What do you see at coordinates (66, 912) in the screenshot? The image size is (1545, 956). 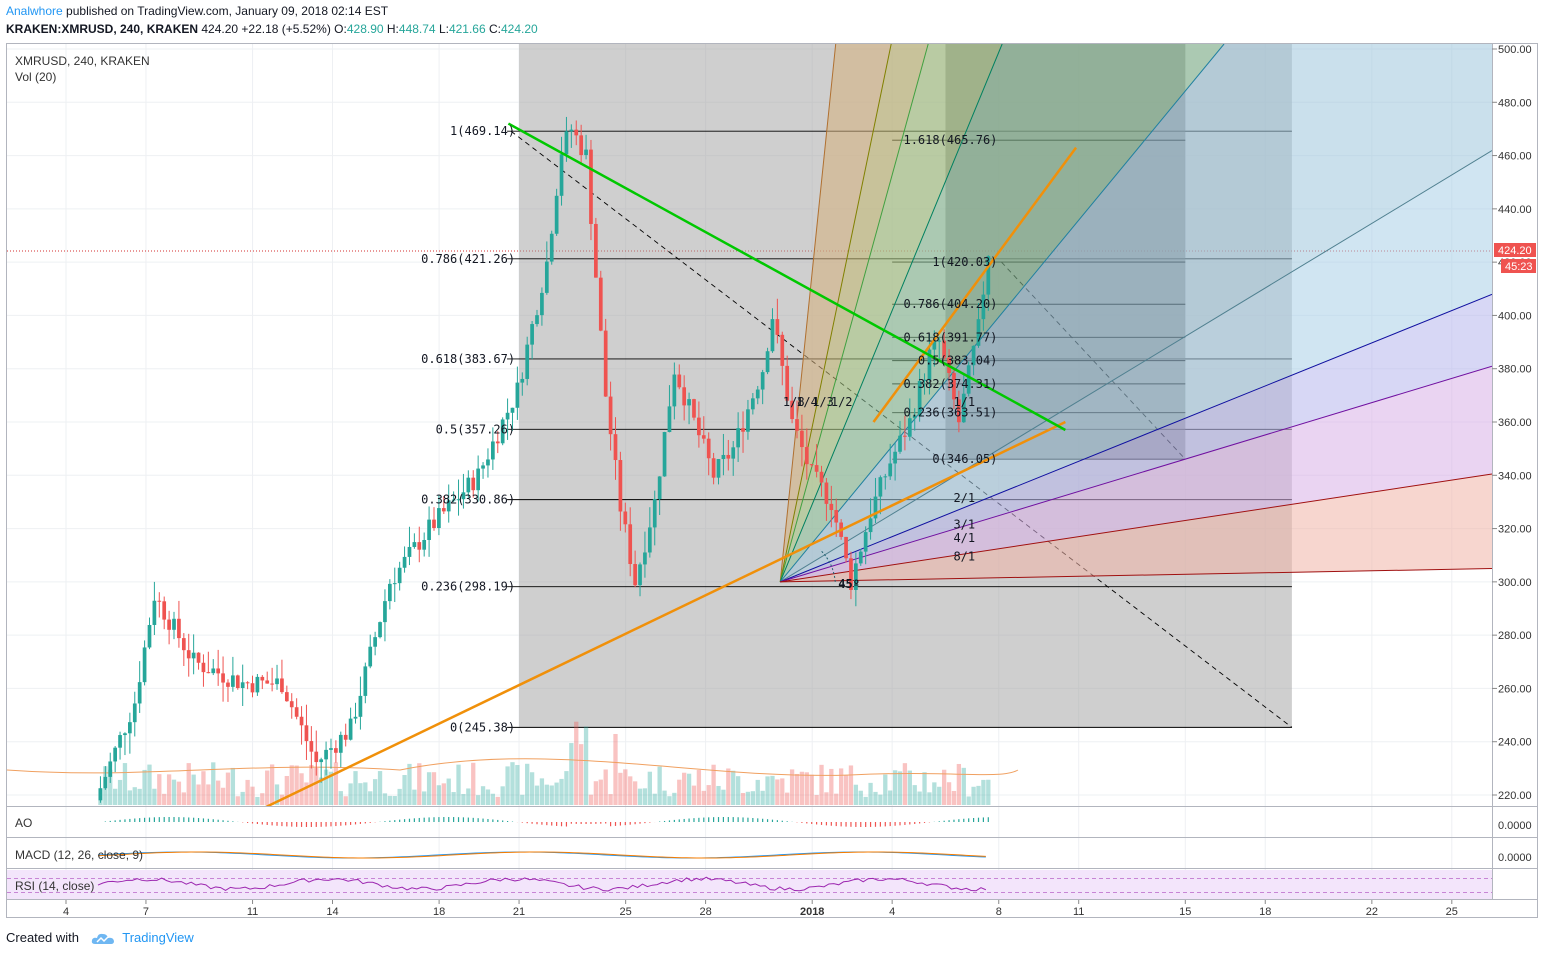 I see `x-tick-label: 4` at bounding box center [66, 912].